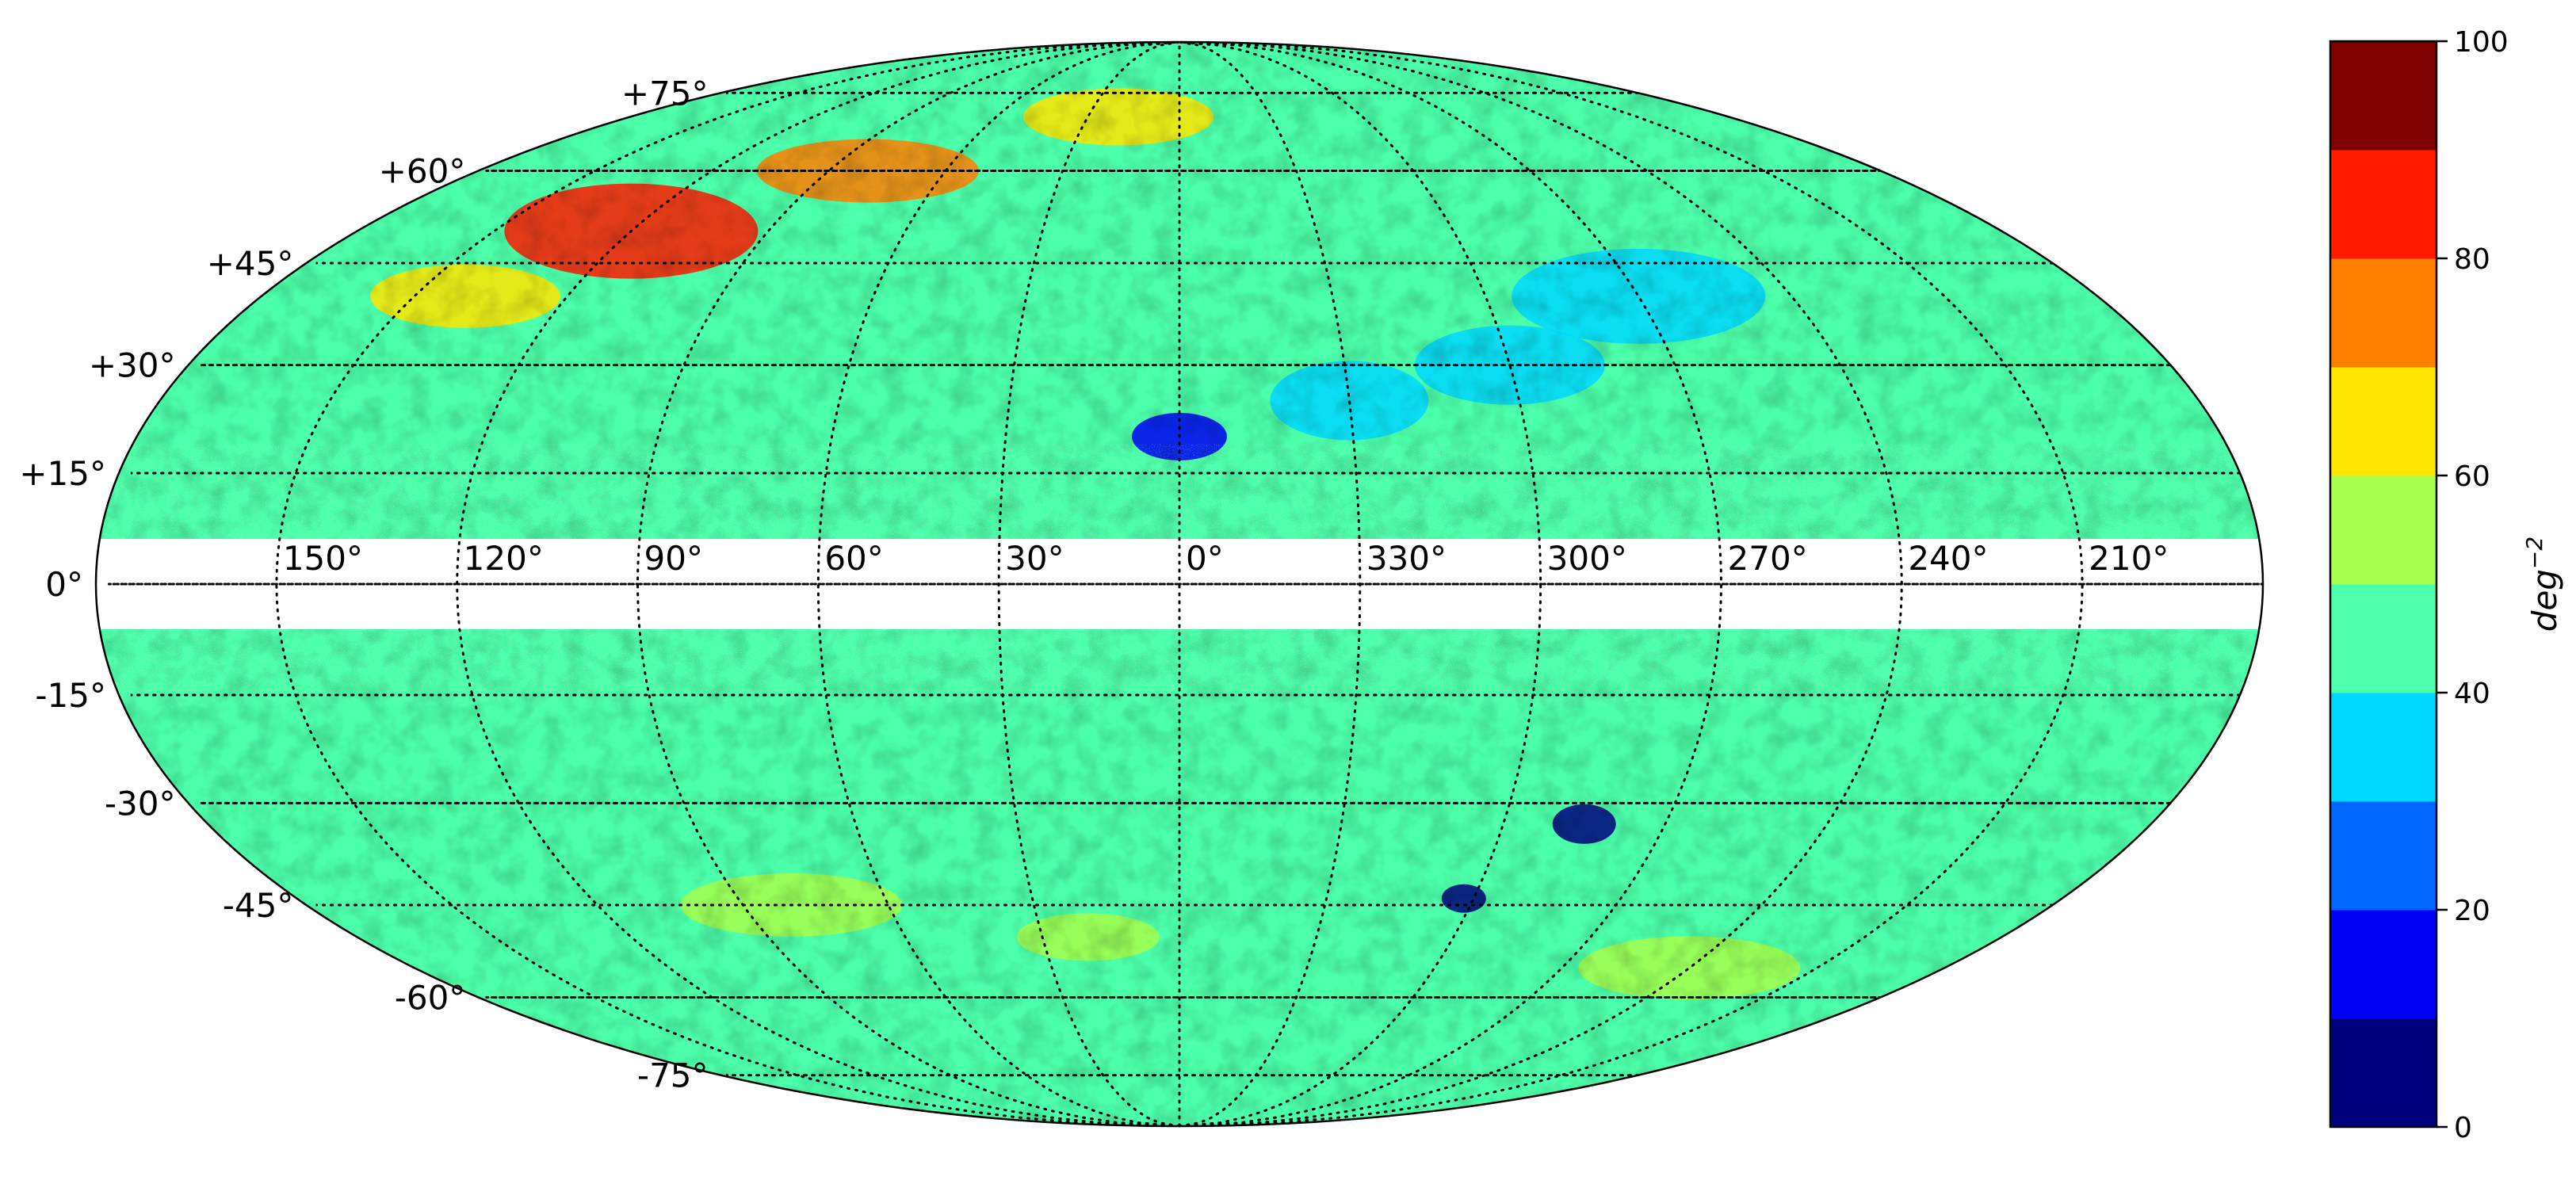 This screenshot has height=1184, width=2576. Describe the element at coordinates (323, 558) in the screenshot. I see `longitude-tick-label: 150°` at that location.